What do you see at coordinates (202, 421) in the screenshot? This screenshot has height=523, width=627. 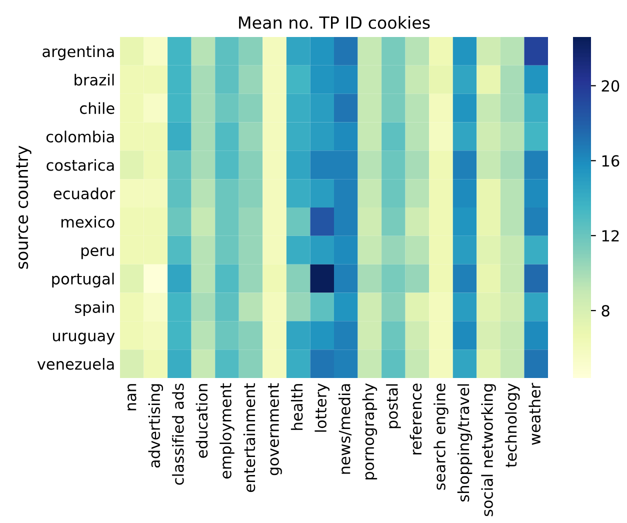 I see `x-tick-label: education` at bounding box center [202, 421].